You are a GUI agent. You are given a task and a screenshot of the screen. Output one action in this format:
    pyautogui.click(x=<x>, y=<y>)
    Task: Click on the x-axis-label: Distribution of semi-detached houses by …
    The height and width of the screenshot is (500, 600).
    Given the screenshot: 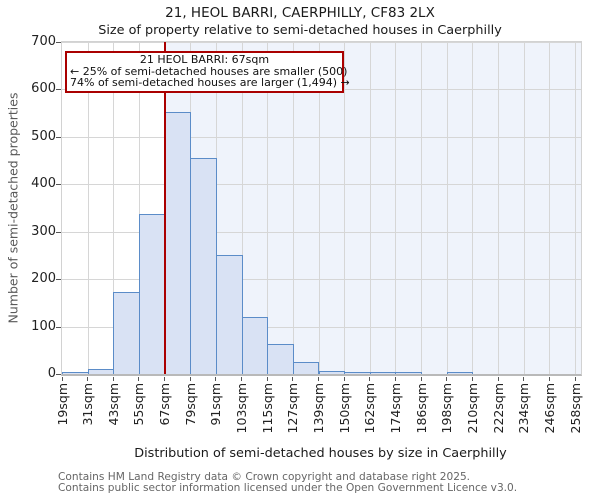 What is the action you would take?
    pyautogui.click(x=320, y=453)
    